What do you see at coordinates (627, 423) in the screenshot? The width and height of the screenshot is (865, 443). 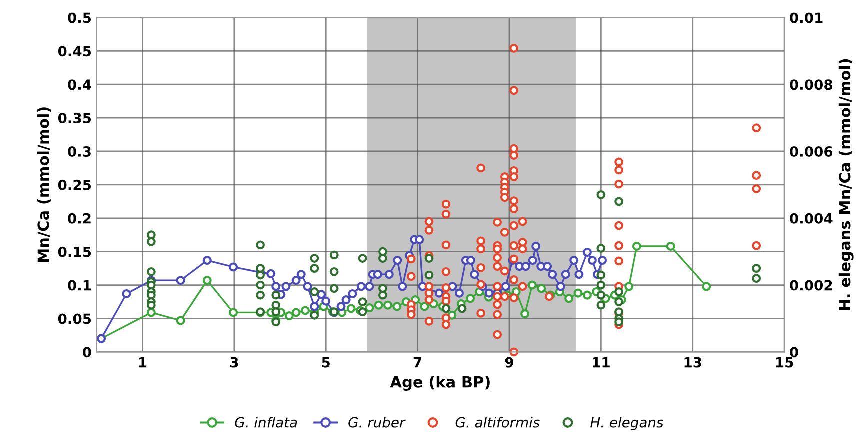 I see `legend-label: H. elegans` at bounding box center [627, 423].